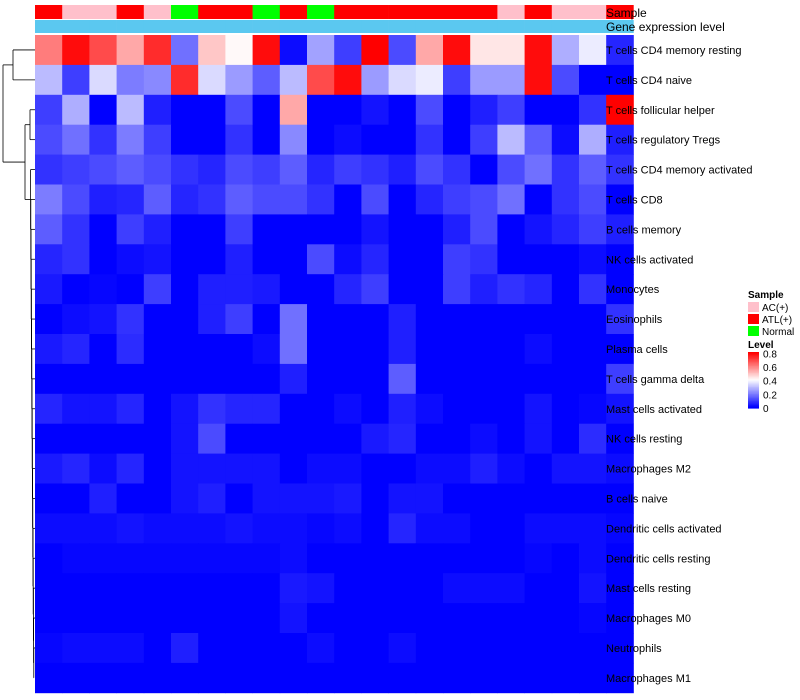 Image resolution: width=800 pixels, height=700 pixels. What do you see at coordinates (637, 350) in the screenshot?
I see `row-label: Plasma cells` at bounding box center [637, 350].